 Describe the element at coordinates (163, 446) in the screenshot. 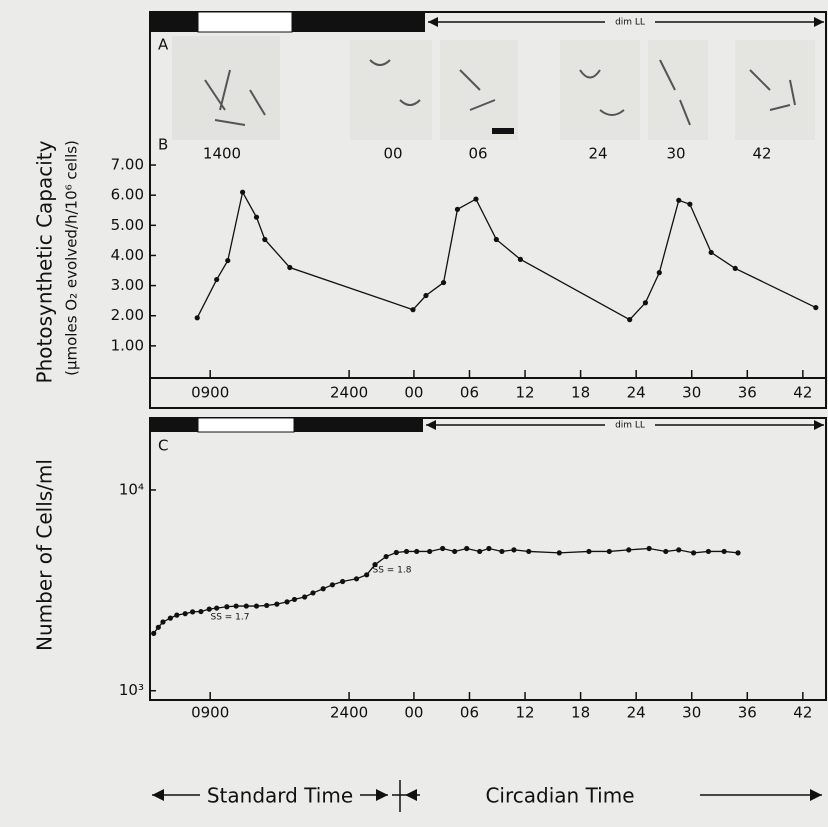

I see `panel-label: C` at that location.